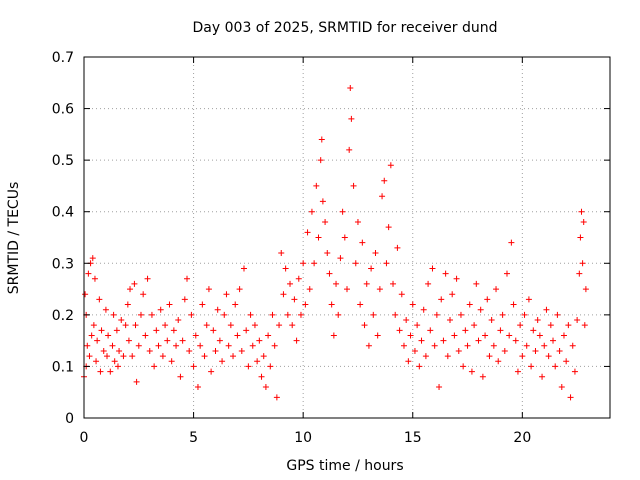 The width and height of the screenshot is (640, 480). I want to click on y-tick-label: 0.3, so click(63, 264).